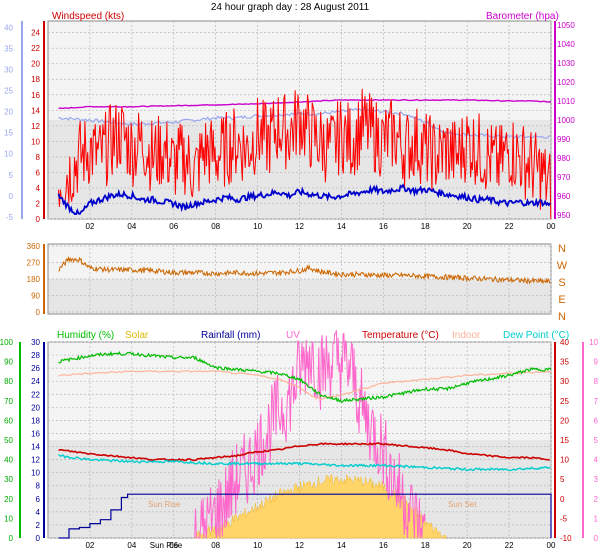 This screenshot has height=555, width=600. What do you see at coordinates (290, 7) in the screenshot?
I see `graph-title: 24 hour graph day : 28 August 2011` at bounding box center [290, 7].